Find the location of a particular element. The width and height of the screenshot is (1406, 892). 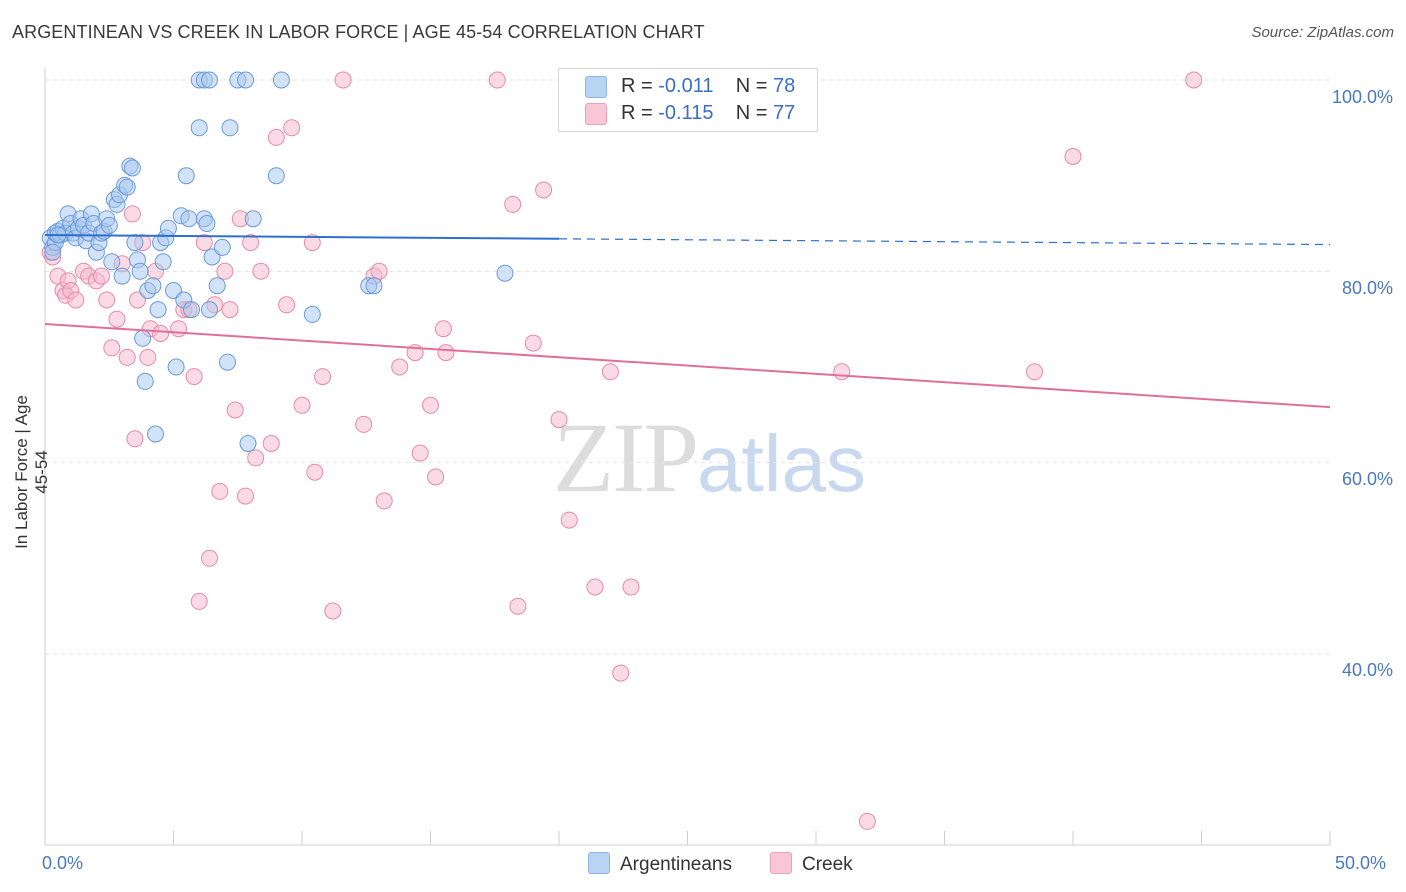

legend-r-label-1: R = is located at coordinates (640, 86).